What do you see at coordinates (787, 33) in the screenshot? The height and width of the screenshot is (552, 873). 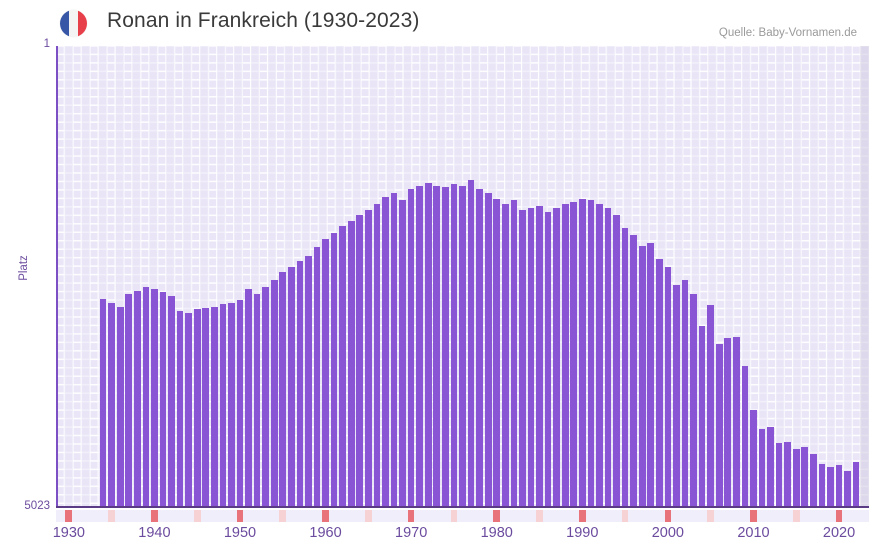 I see `source-attribution: Quelle: Baby-Vornamen.de` at bounding box center [787, 33].